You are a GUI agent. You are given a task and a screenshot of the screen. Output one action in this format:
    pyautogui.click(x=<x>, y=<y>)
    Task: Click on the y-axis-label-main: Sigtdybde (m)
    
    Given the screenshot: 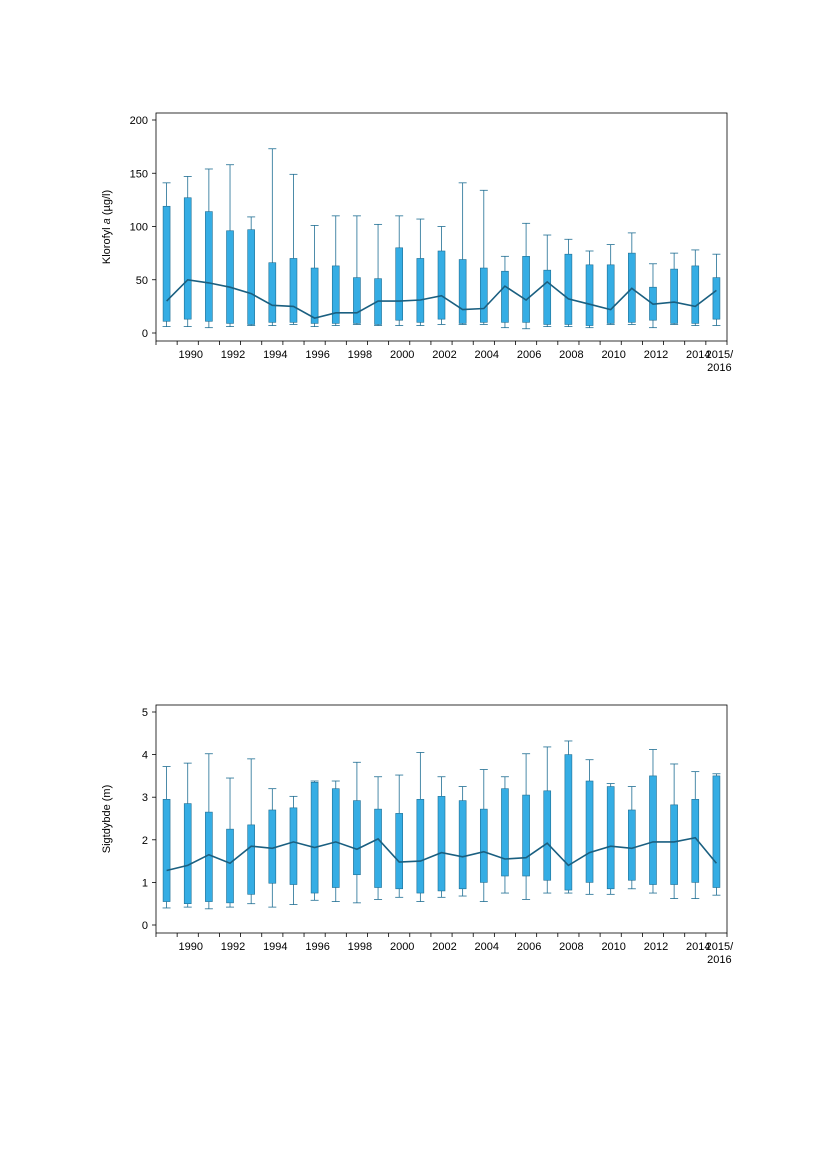 What is the action you would take?
    pyautogui.click(x=107, y=819)
    